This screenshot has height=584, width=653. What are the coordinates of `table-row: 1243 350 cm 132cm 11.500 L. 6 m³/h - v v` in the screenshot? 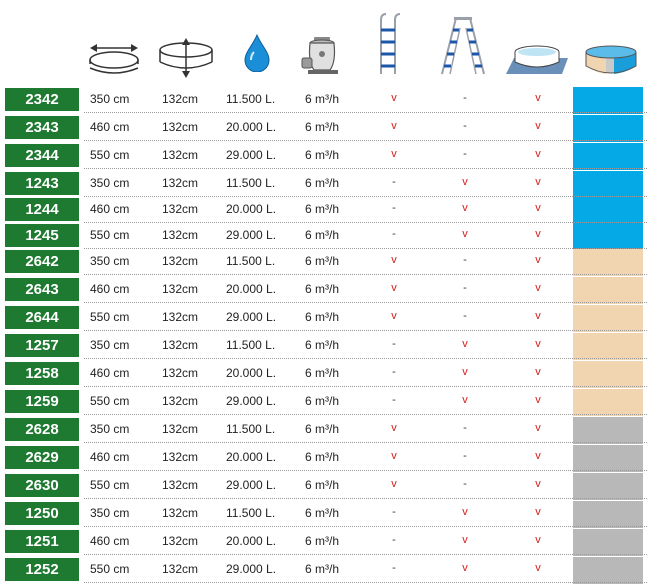 It's located at (326, 184).